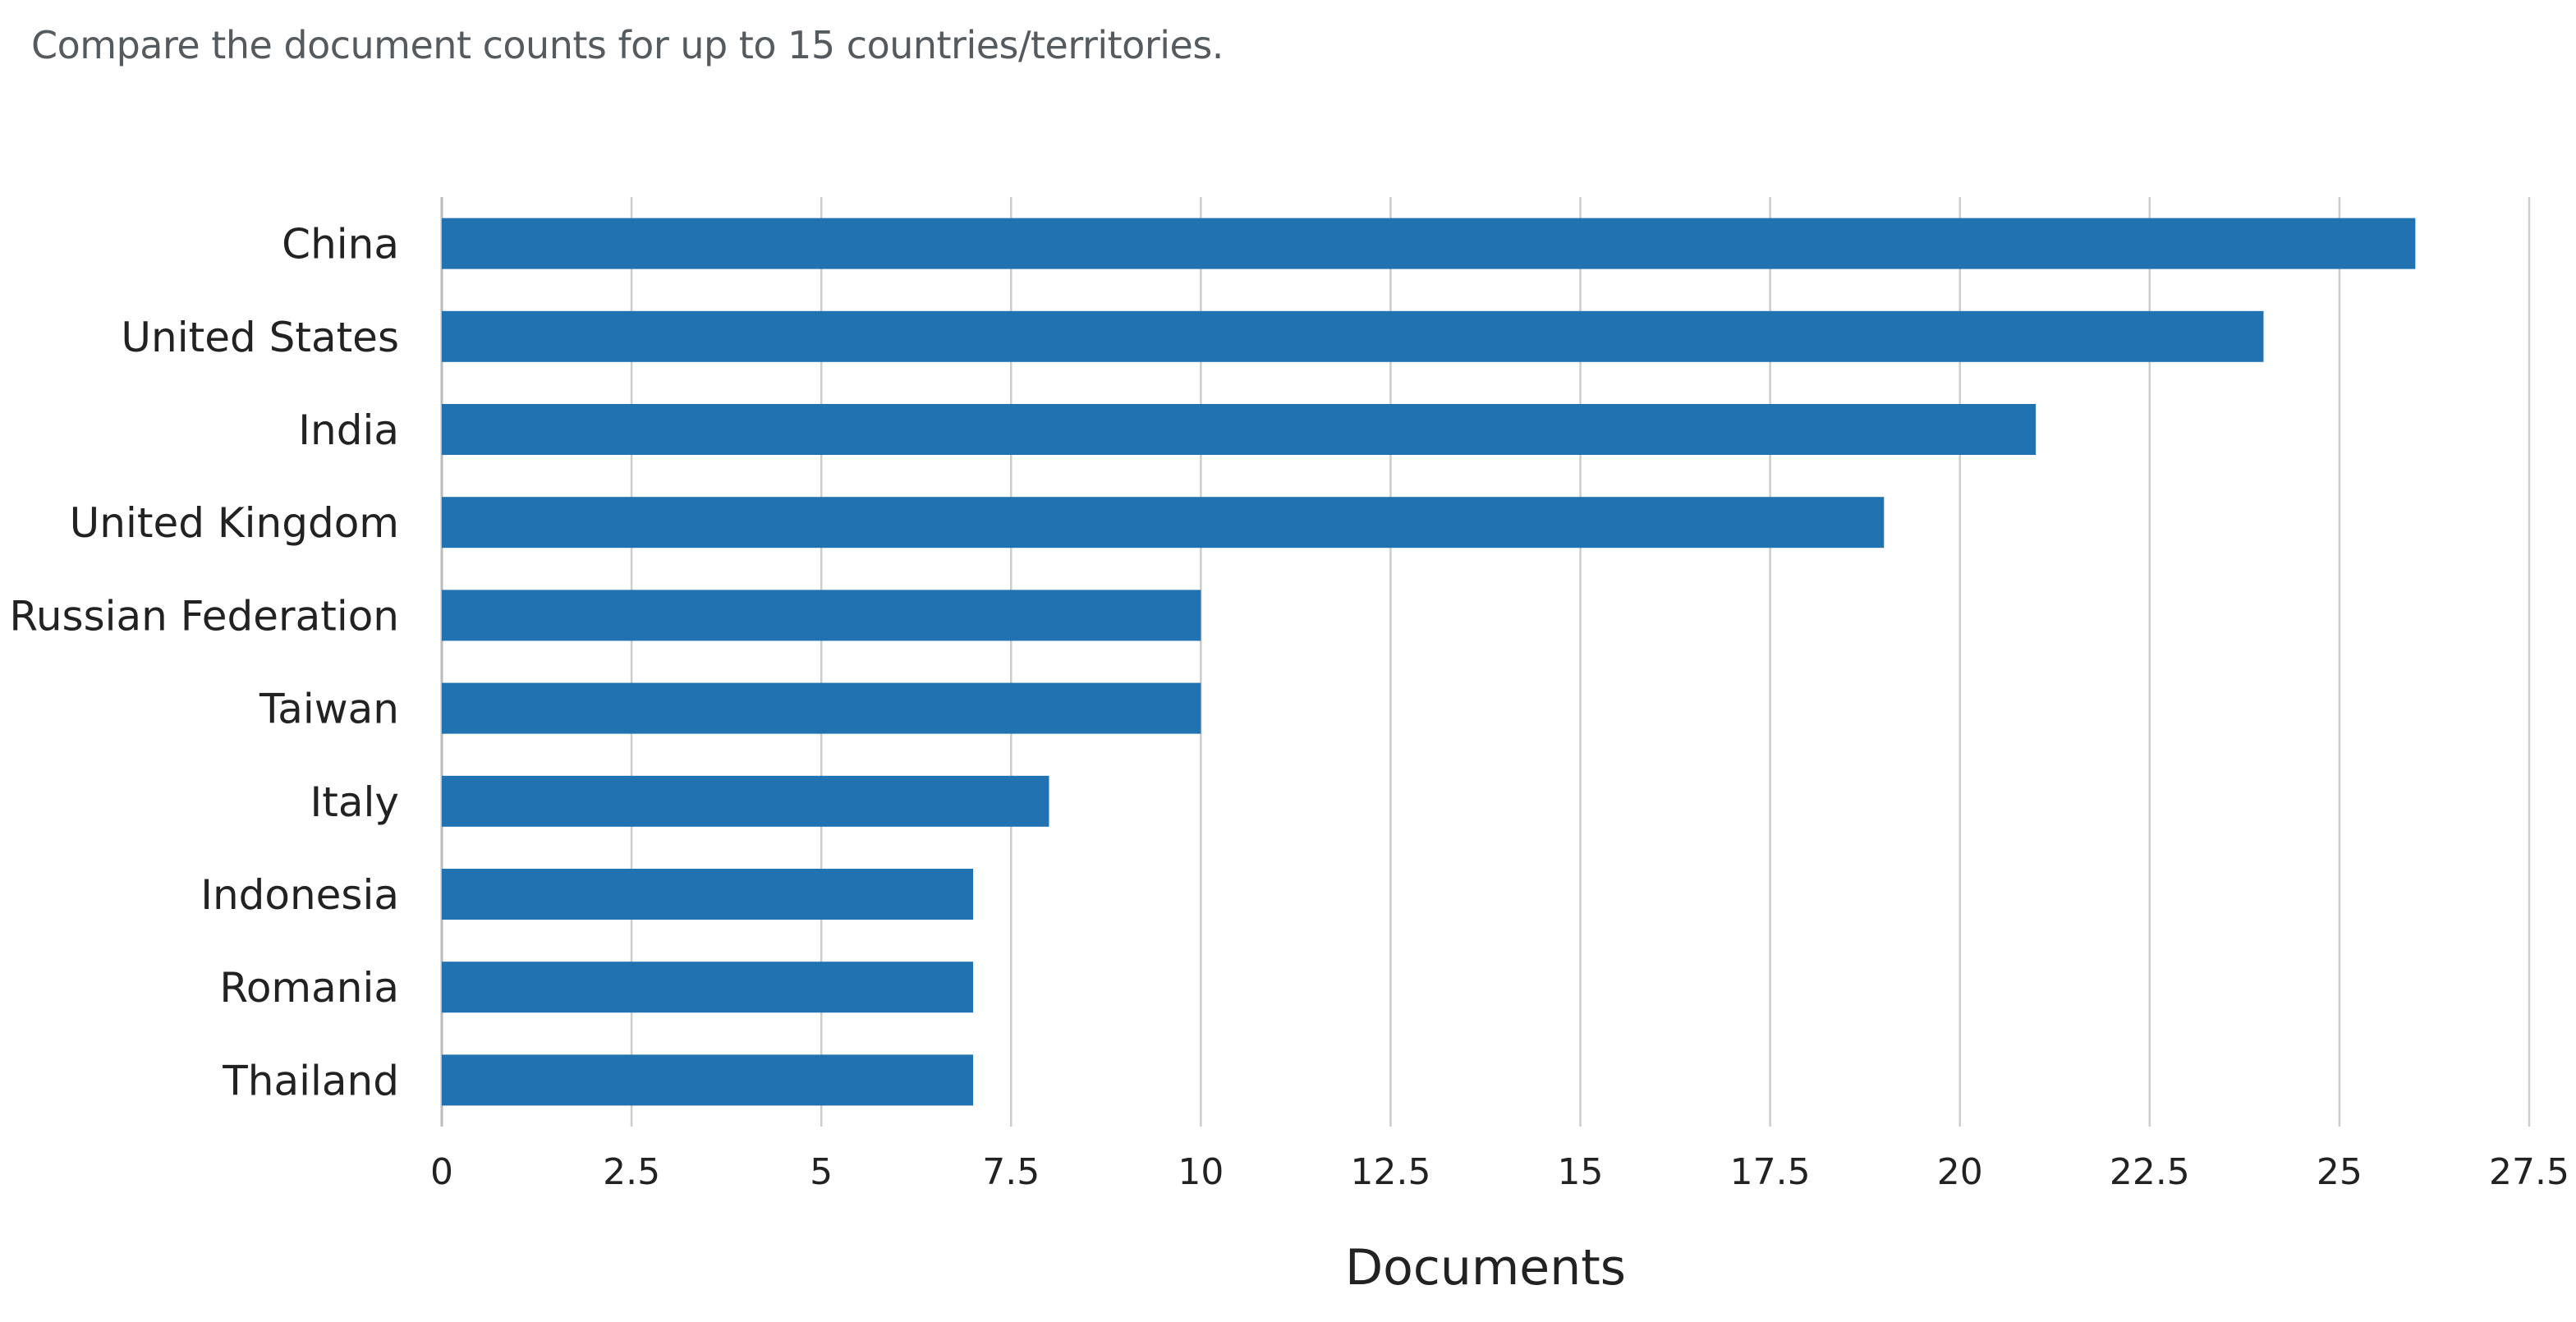 The height and width of the screenshot is (1322, 2576). Describe the element at coordinates (299, 895) in the screenshot. I see `category-label: Indonesia` at that location.